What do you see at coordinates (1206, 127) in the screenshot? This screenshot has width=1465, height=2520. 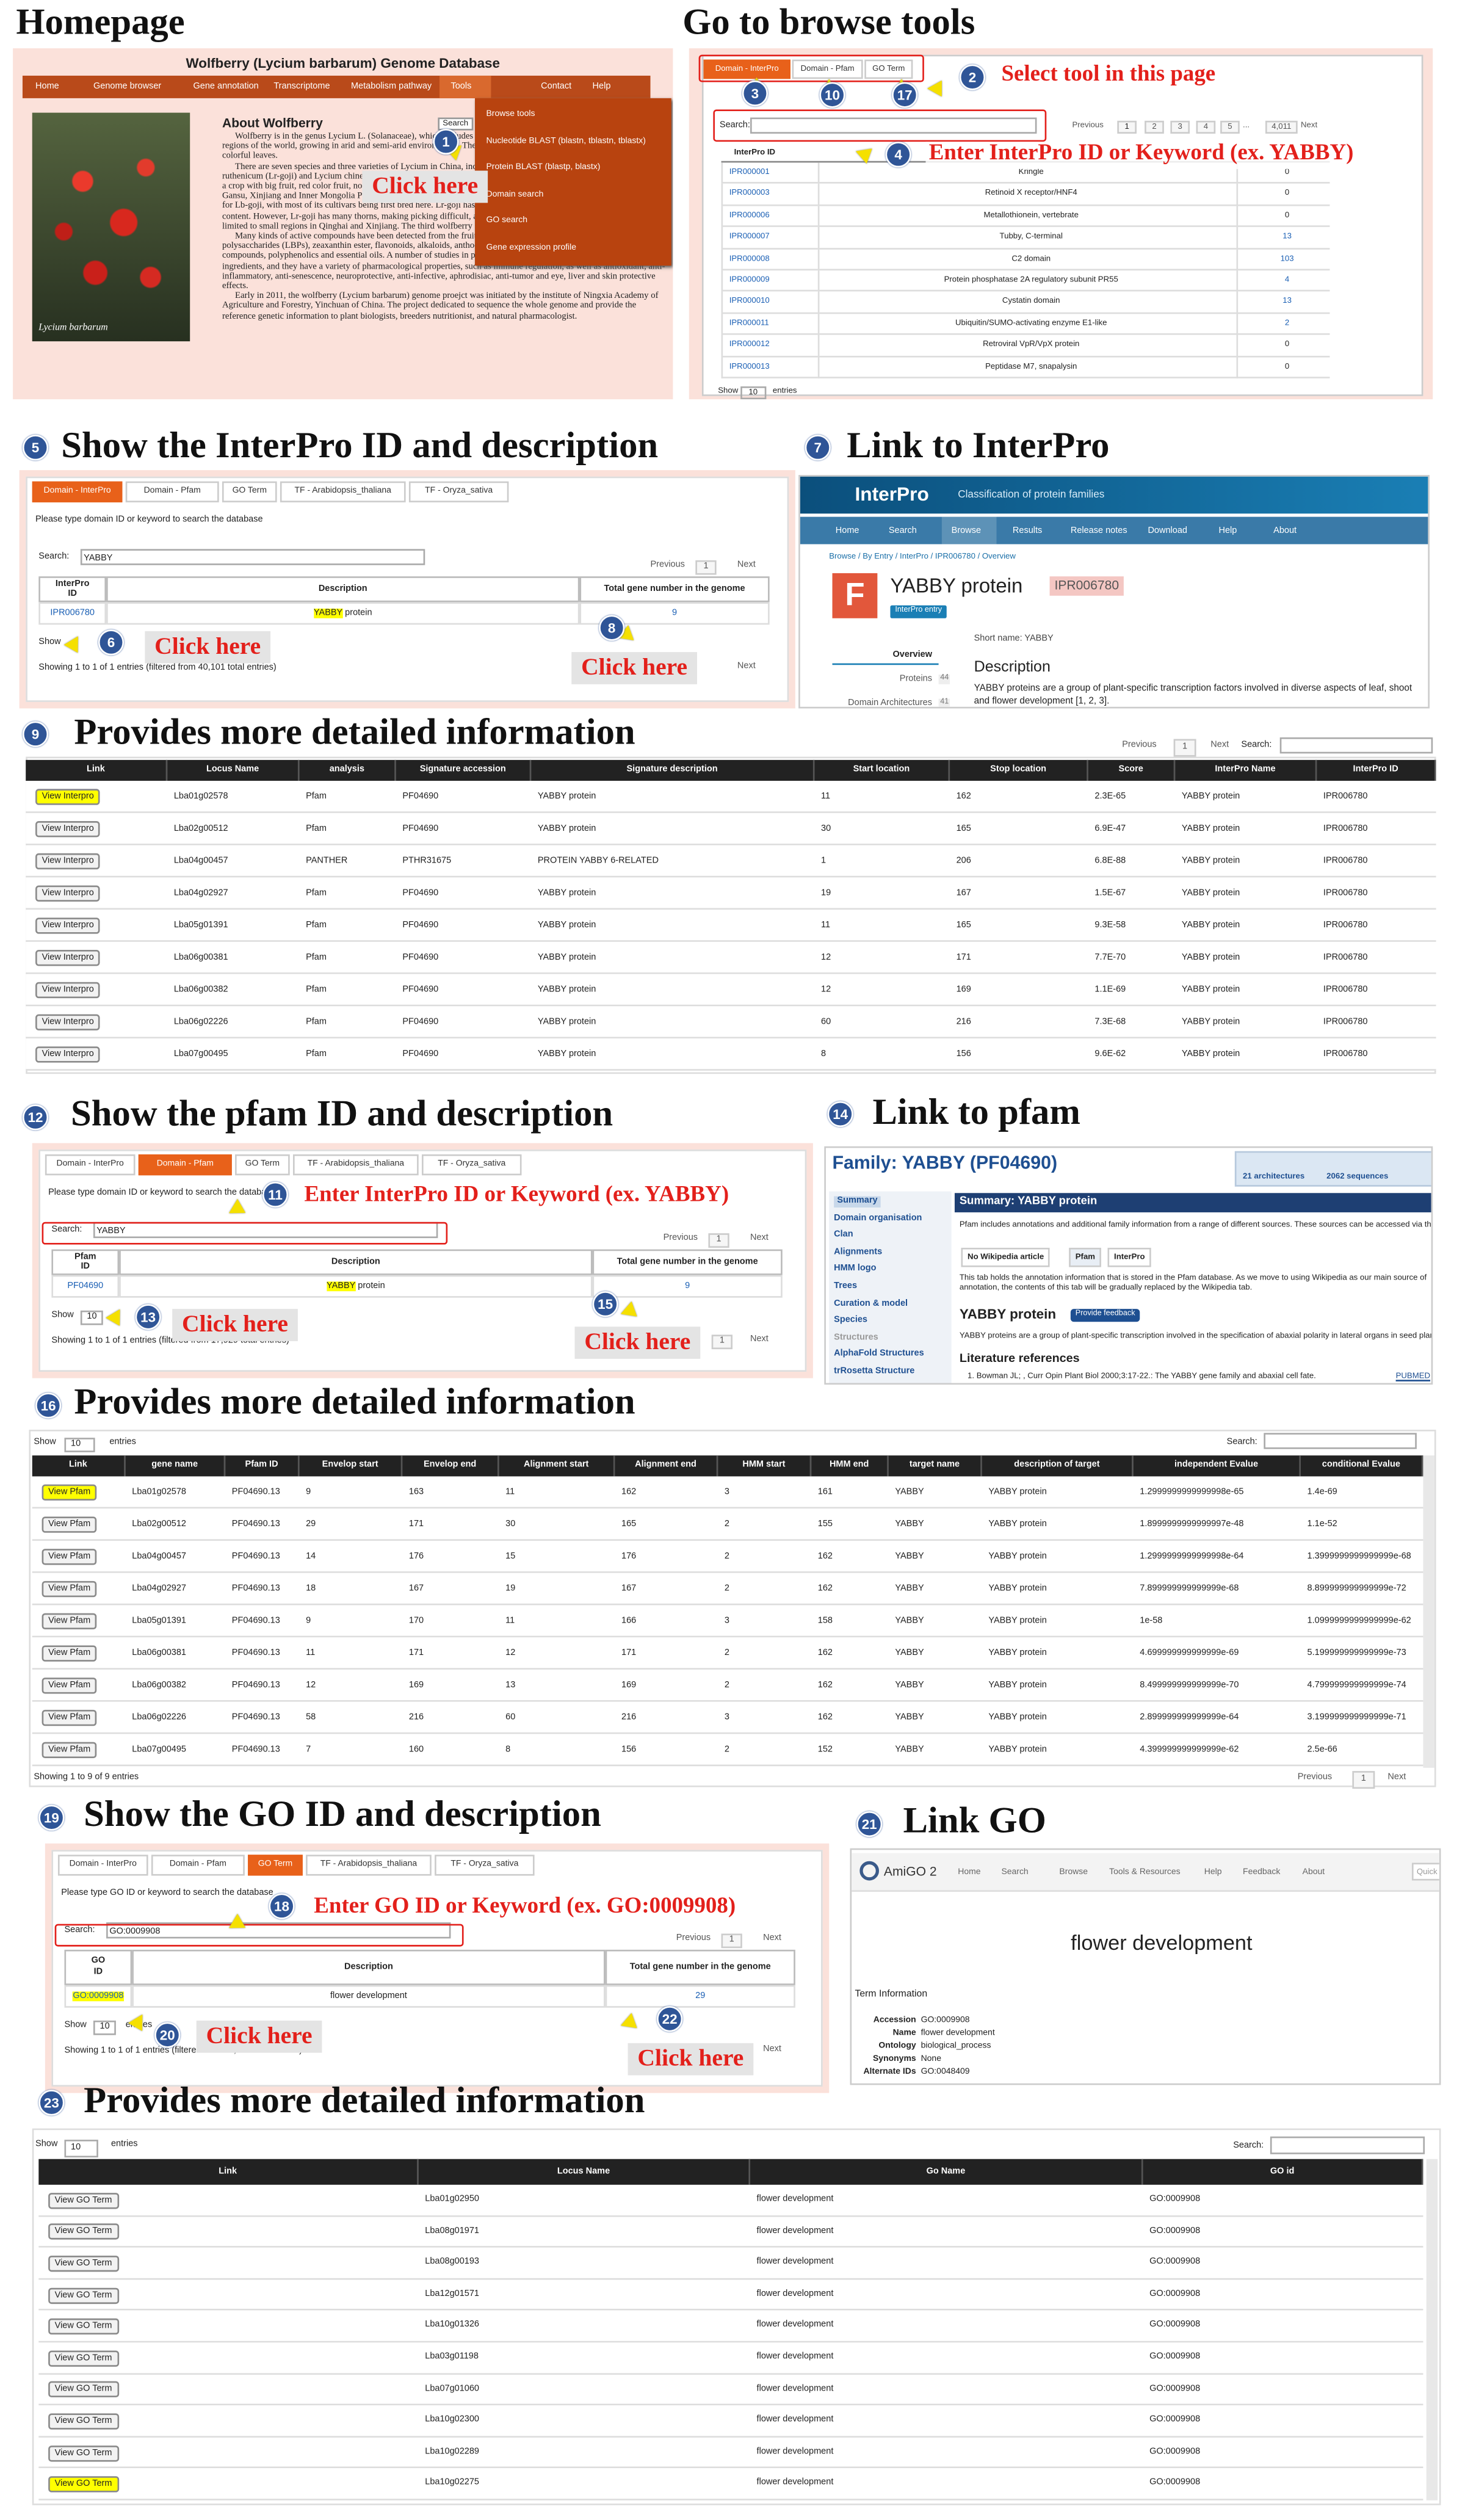 I see `pager-item: 4` at bounding box center [1206, 127].